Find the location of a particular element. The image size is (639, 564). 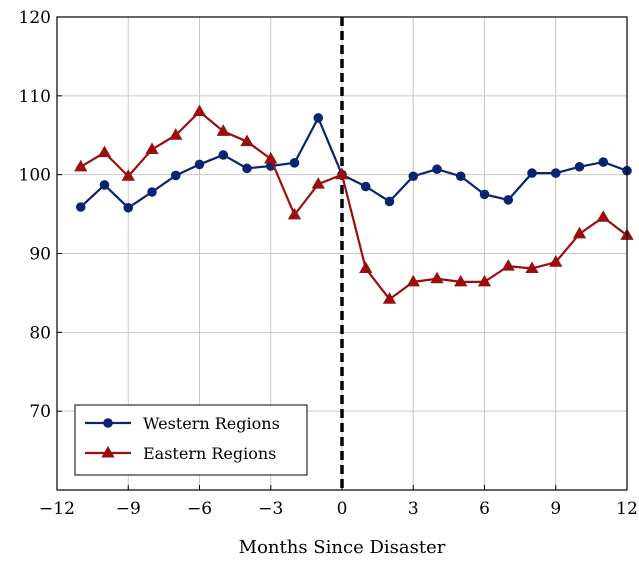

legend: Western Regions Eastern Regions is located at coordinates (191, 440).